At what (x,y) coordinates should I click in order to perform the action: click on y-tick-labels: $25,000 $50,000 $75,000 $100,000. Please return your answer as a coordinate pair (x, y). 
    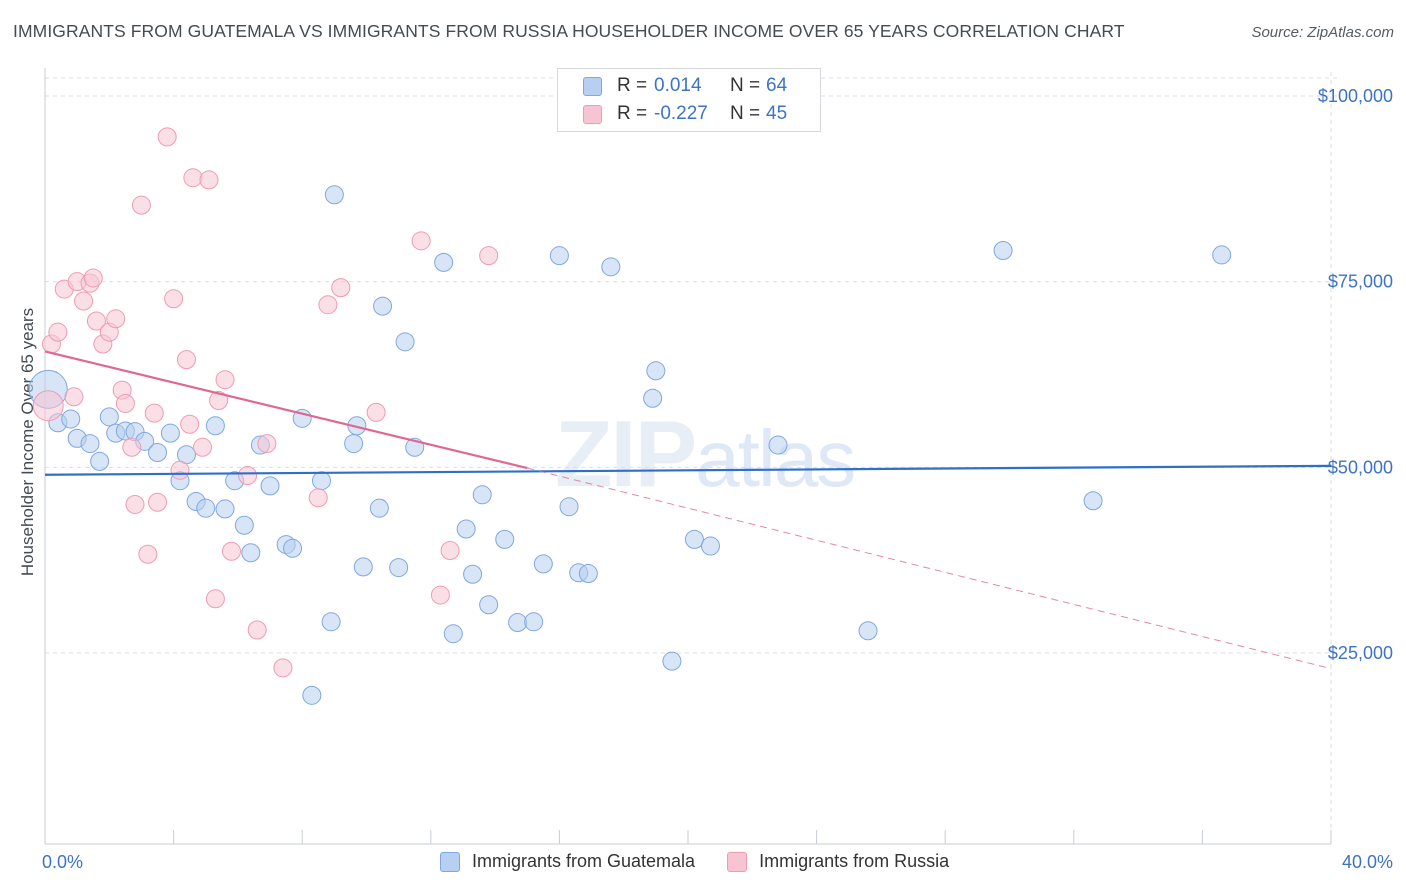
    Looking at the image, I should click on (1355, 374).